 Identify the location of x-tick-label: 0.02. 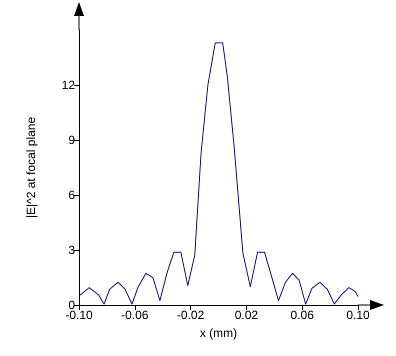
(246, 315).